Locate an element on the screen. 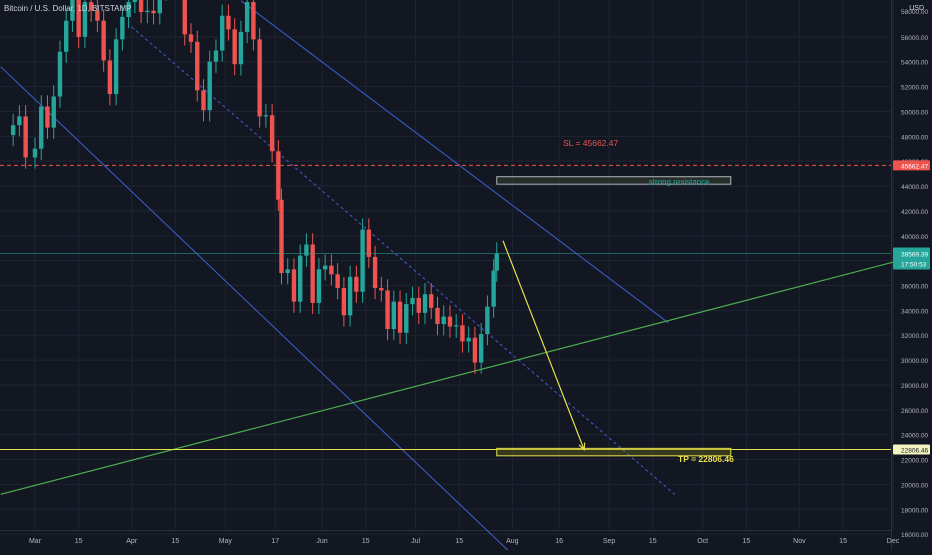  price-axis-tick-label: 20000.00 is located at coordinates (914, 485).